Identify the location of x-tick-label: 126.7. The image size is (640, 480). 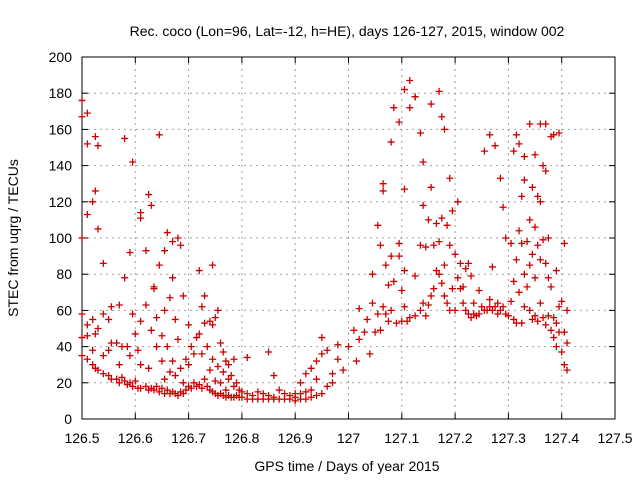
(188, 438).